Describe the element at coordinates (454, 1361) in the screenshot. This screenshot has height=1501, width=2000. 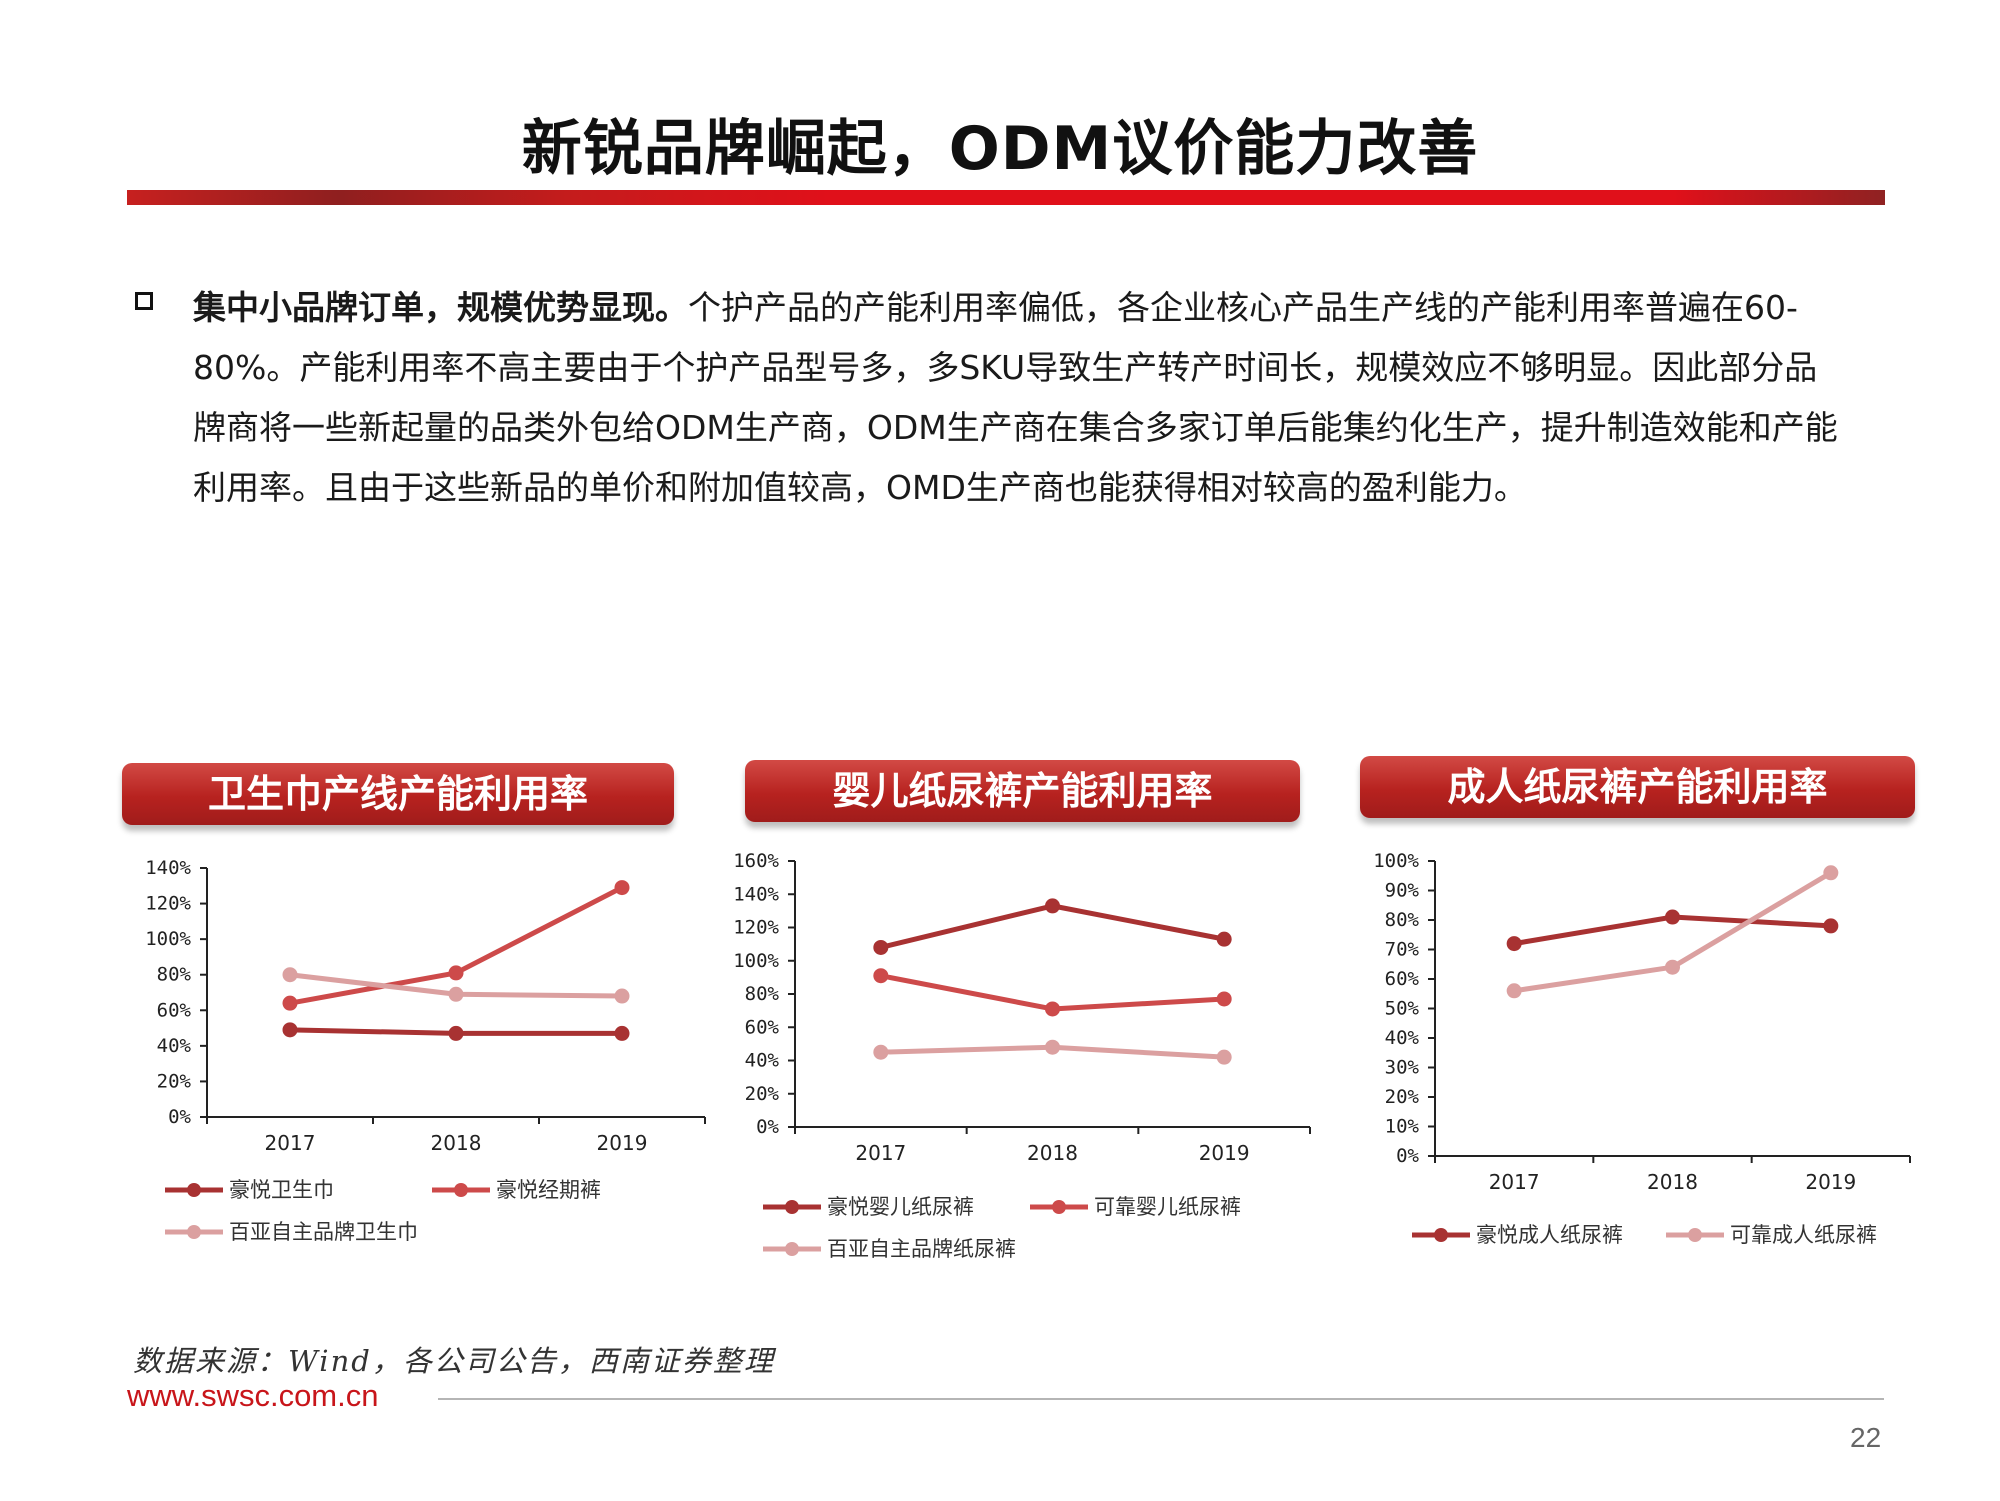
I see `data-source-note: 数据来源：Wind，各公司公告，西南证券整理` at that location.